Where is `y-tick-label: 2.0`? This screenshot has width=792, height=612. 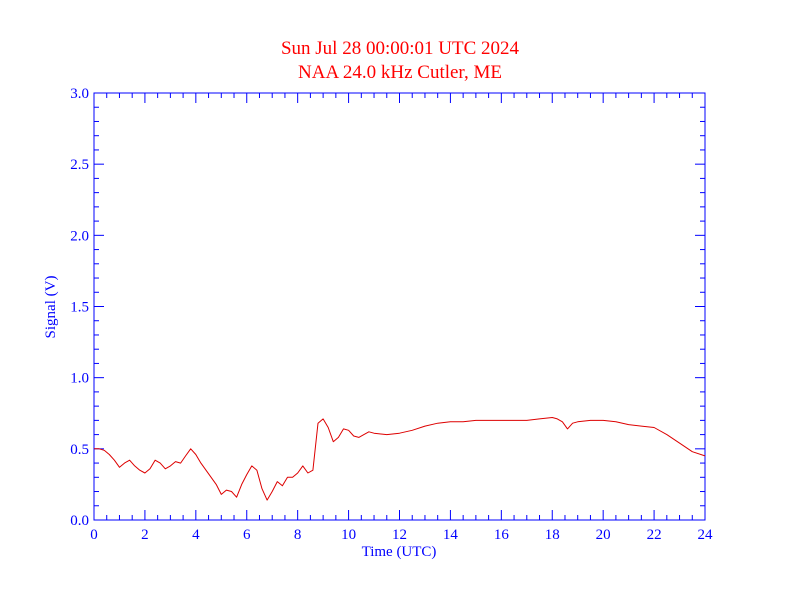 y-tick-label: 2.0 is located at coordinates (79, 236).